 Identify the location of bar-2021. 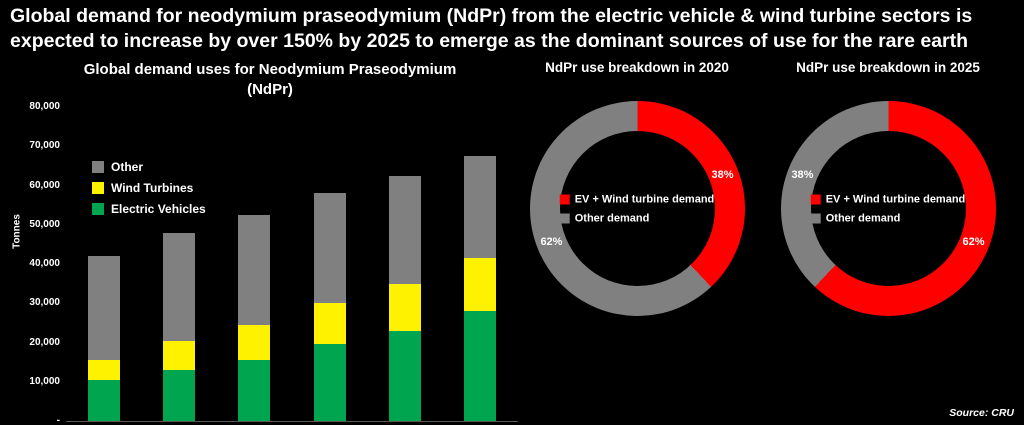
(178, 326).